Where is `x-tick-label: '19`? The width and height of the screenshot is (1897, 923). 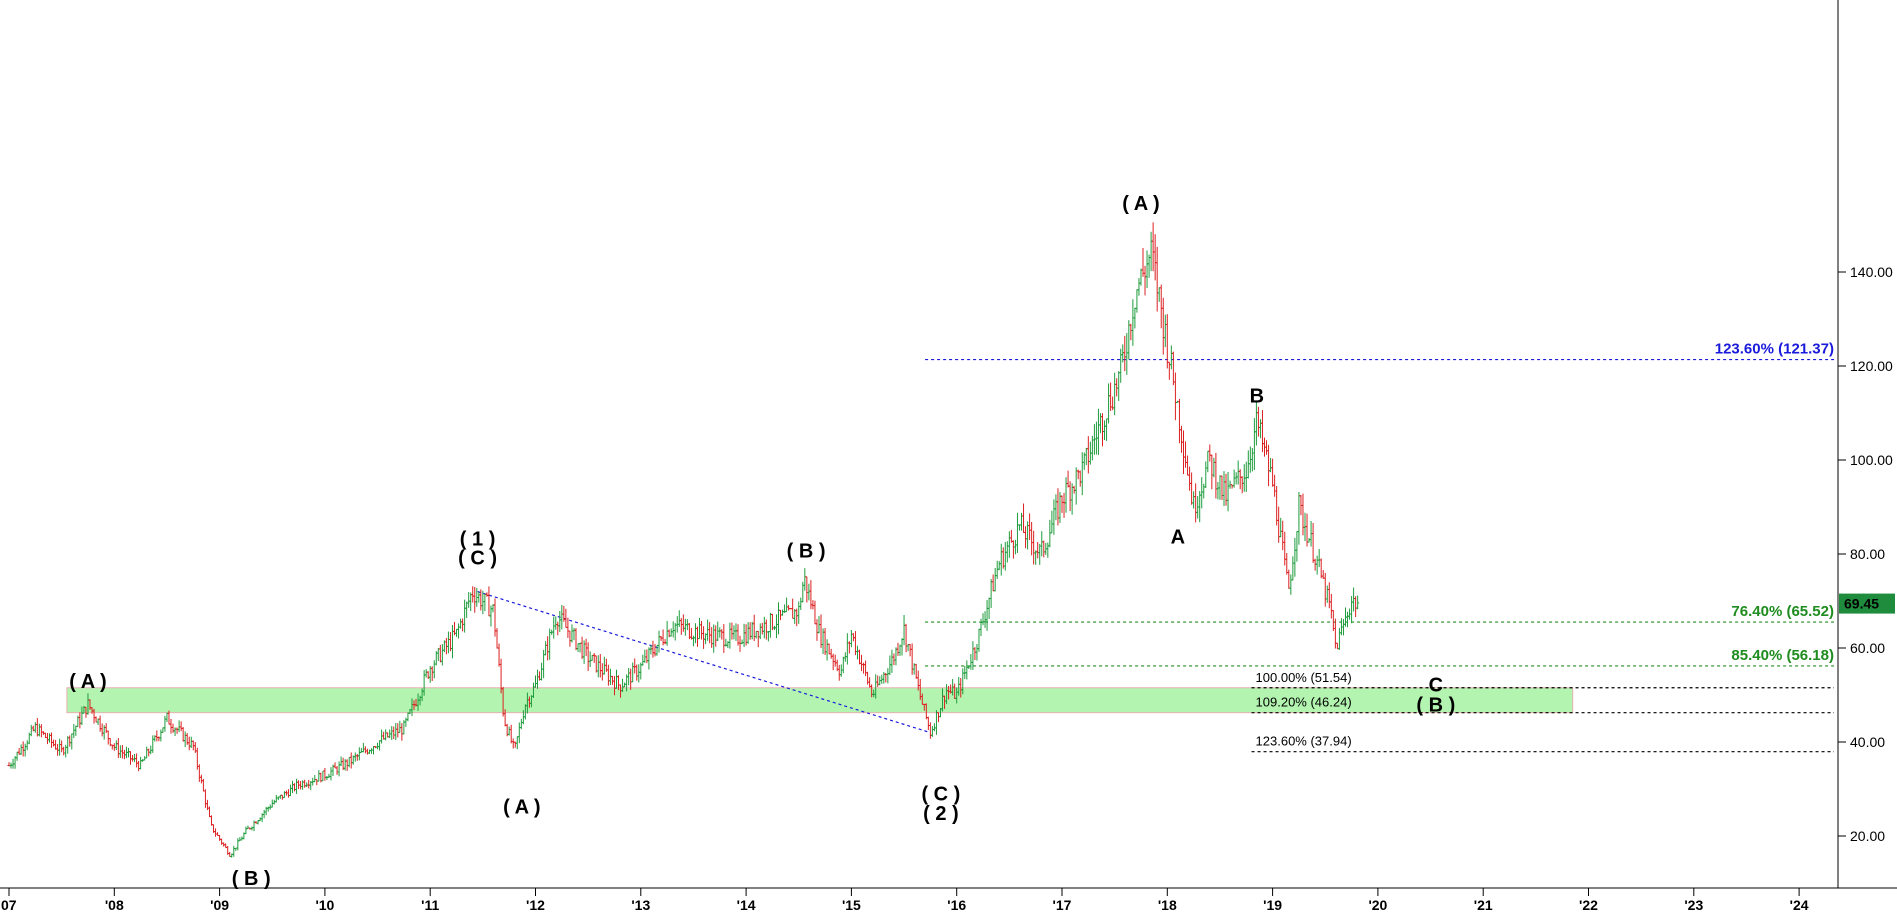 x-tick-label: '19 is located at coordinates (1272, 905).